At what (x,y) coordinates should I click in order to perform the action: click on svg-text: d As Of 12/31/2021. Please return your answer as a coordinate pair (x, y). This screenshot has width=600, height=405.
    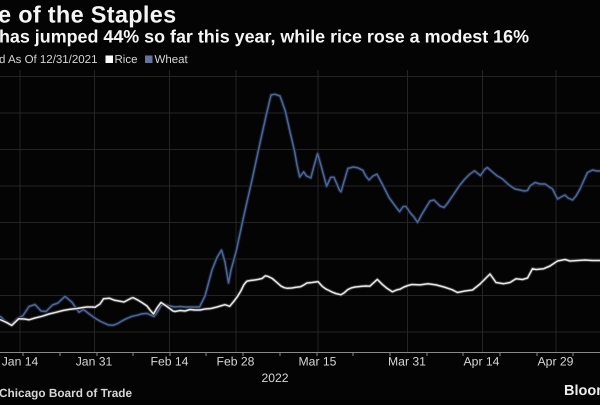
    Looking at the image, I should click on (48, 60).